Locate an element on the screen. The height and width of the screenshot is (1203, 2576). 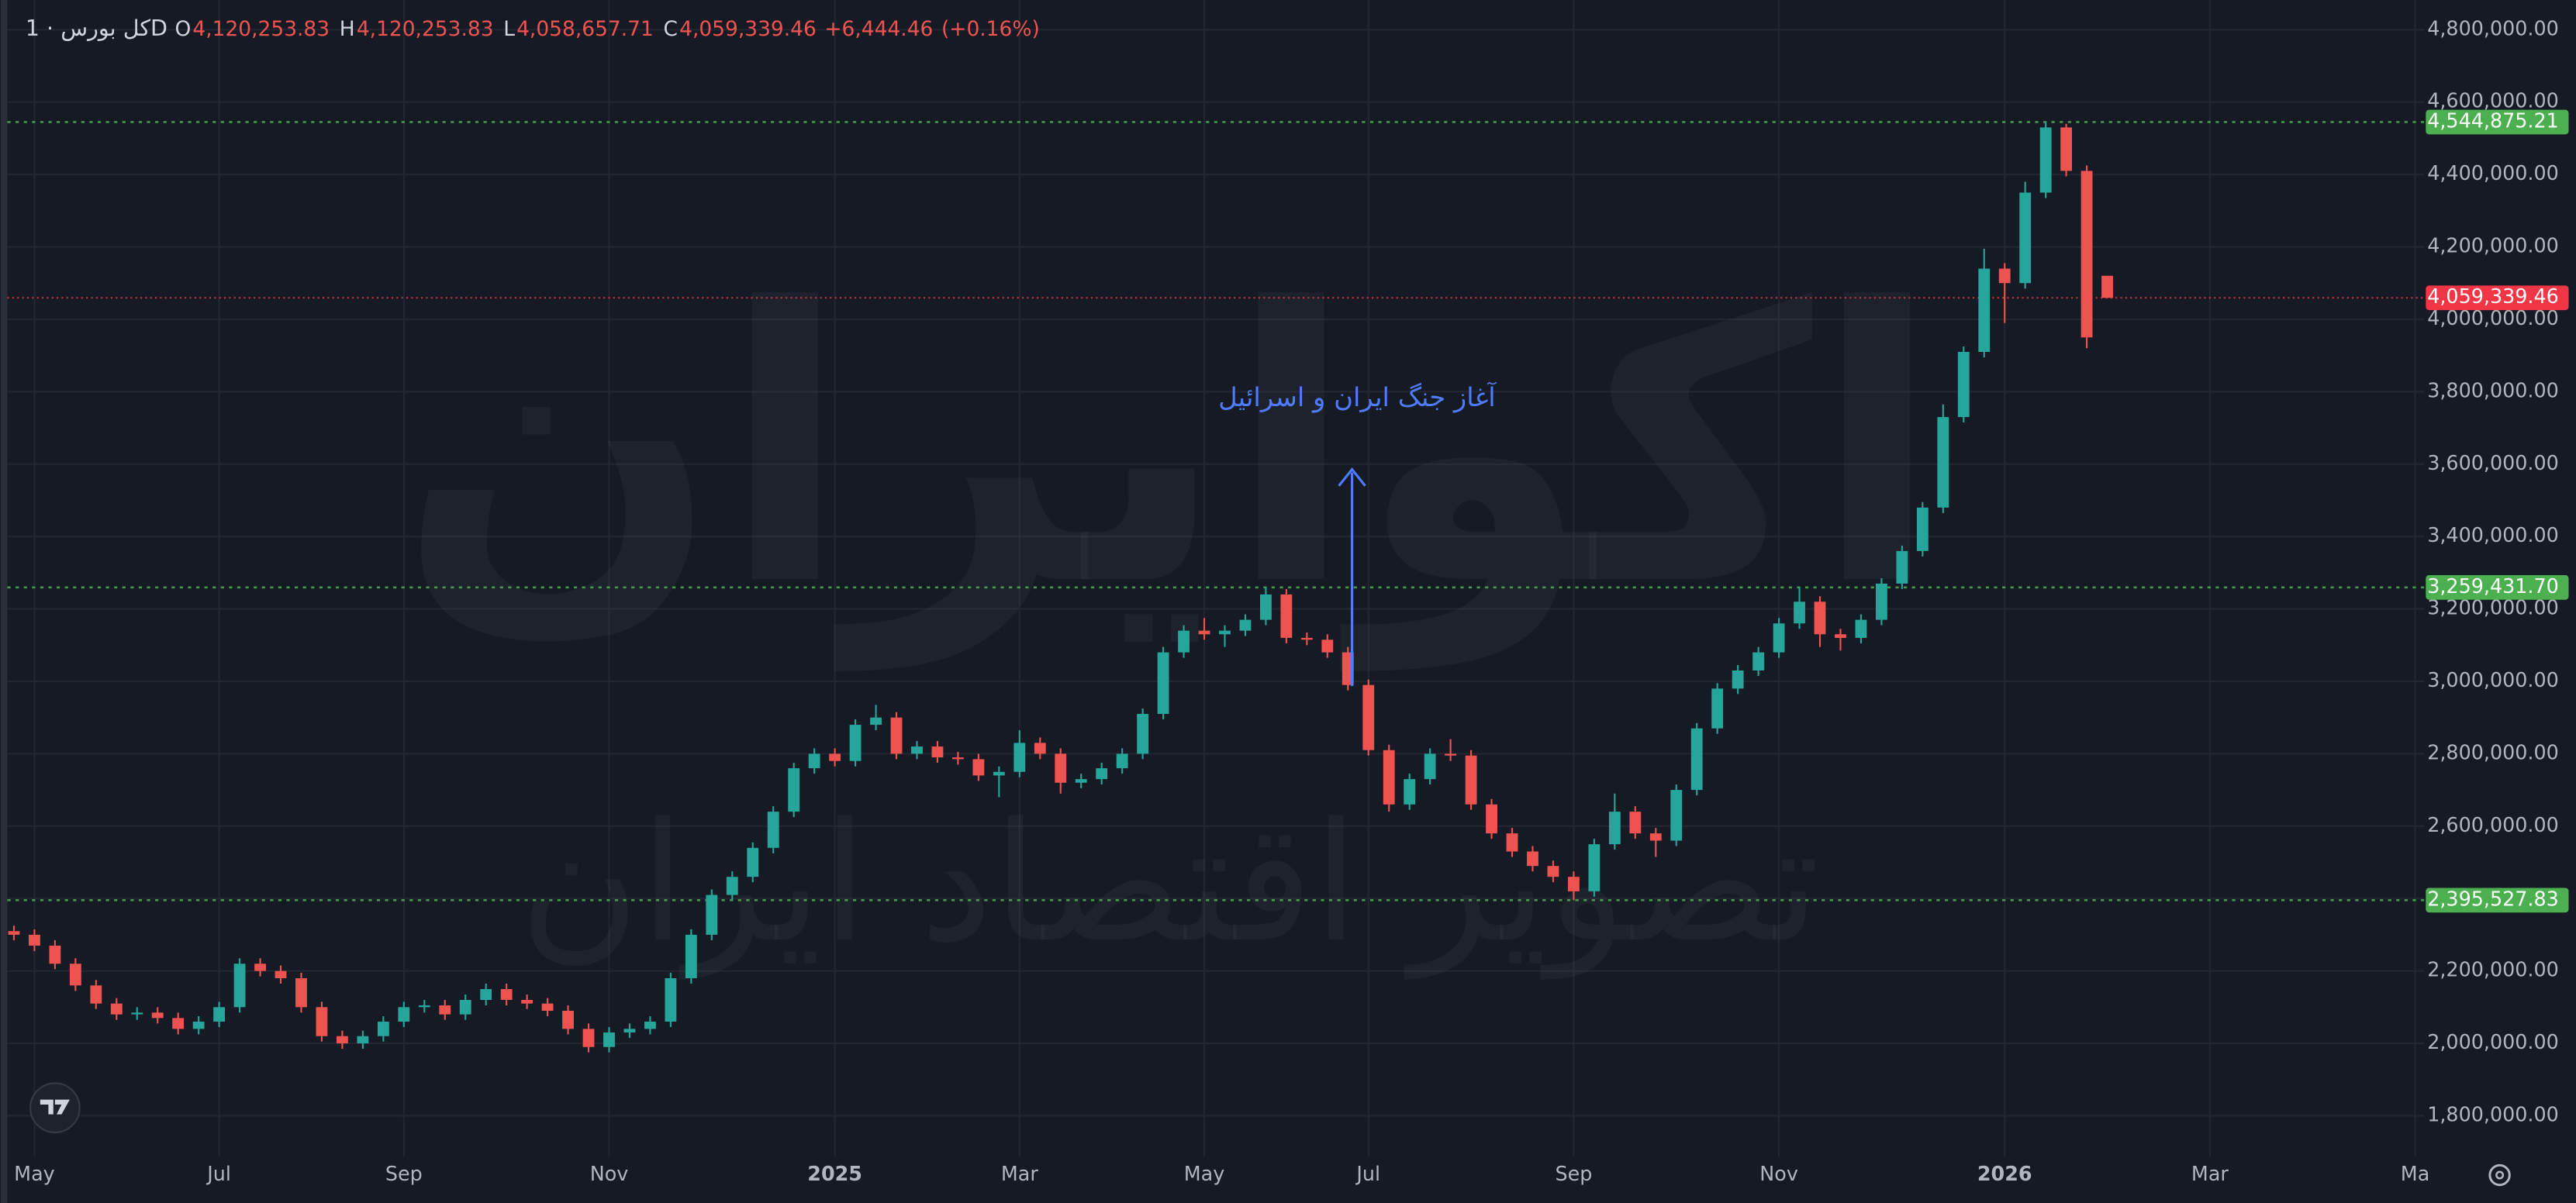
level-label: 4,544,875.21 is located at coordinates (2493, 121).